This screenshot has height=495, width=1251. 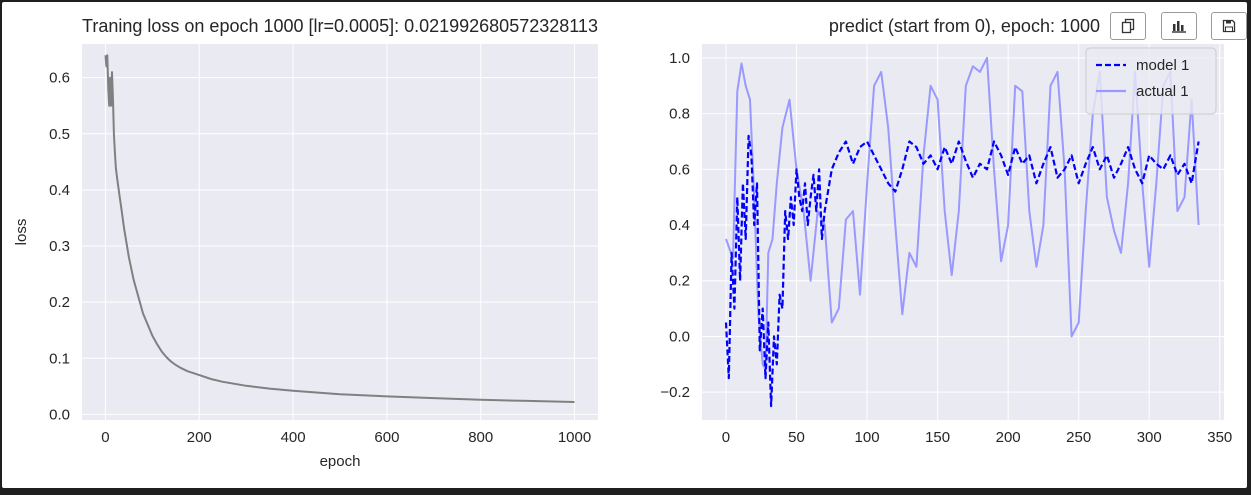 What do you see at coordinates (21, 232) in the screenshot?
I see `y-axis-label: loss` at bounding box center [21, 232].